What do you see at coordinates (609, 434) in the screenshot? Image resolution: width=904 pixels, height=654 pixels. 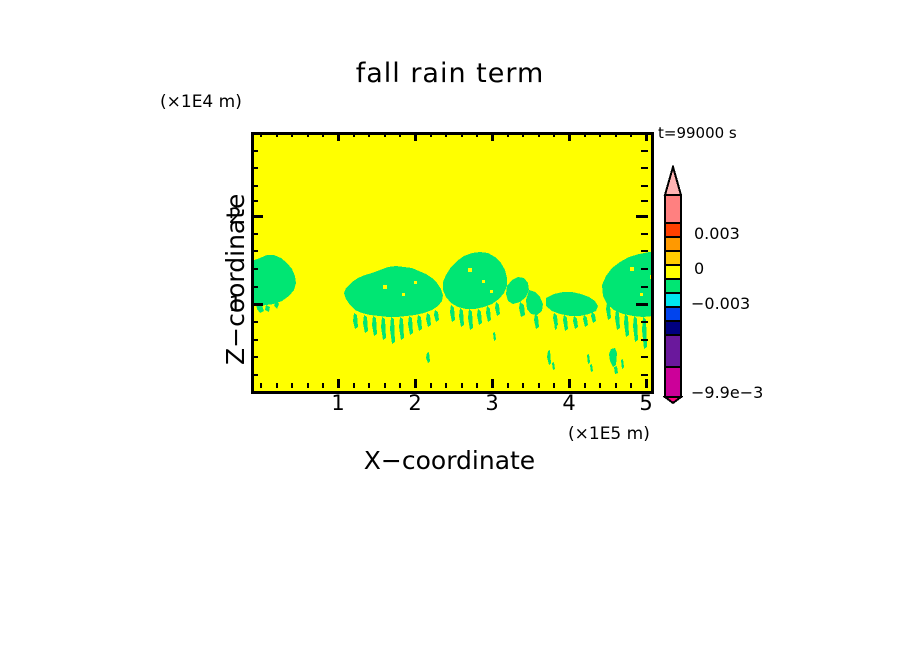 I see `x-axis-units: (×1E5 m)` at bounding box center [609, 434].